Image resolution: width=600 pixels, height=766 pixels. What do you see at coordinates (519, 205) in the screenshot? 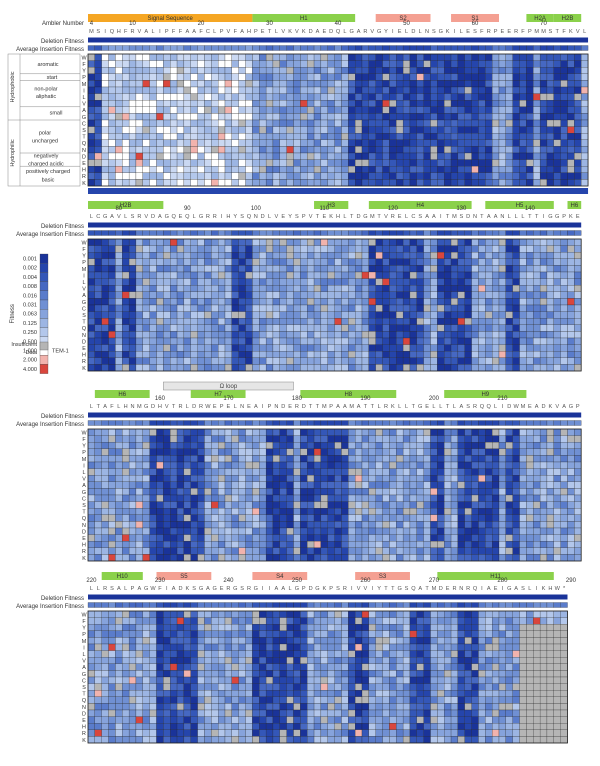
I see `feature-helix-4: H5` at bounding box center [519, 205].